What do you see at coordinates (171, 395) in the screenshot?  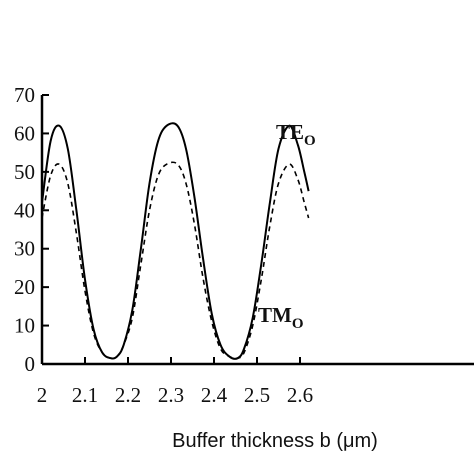 I see `x-tick-label: 2.3` at bounding box center [171, 395].